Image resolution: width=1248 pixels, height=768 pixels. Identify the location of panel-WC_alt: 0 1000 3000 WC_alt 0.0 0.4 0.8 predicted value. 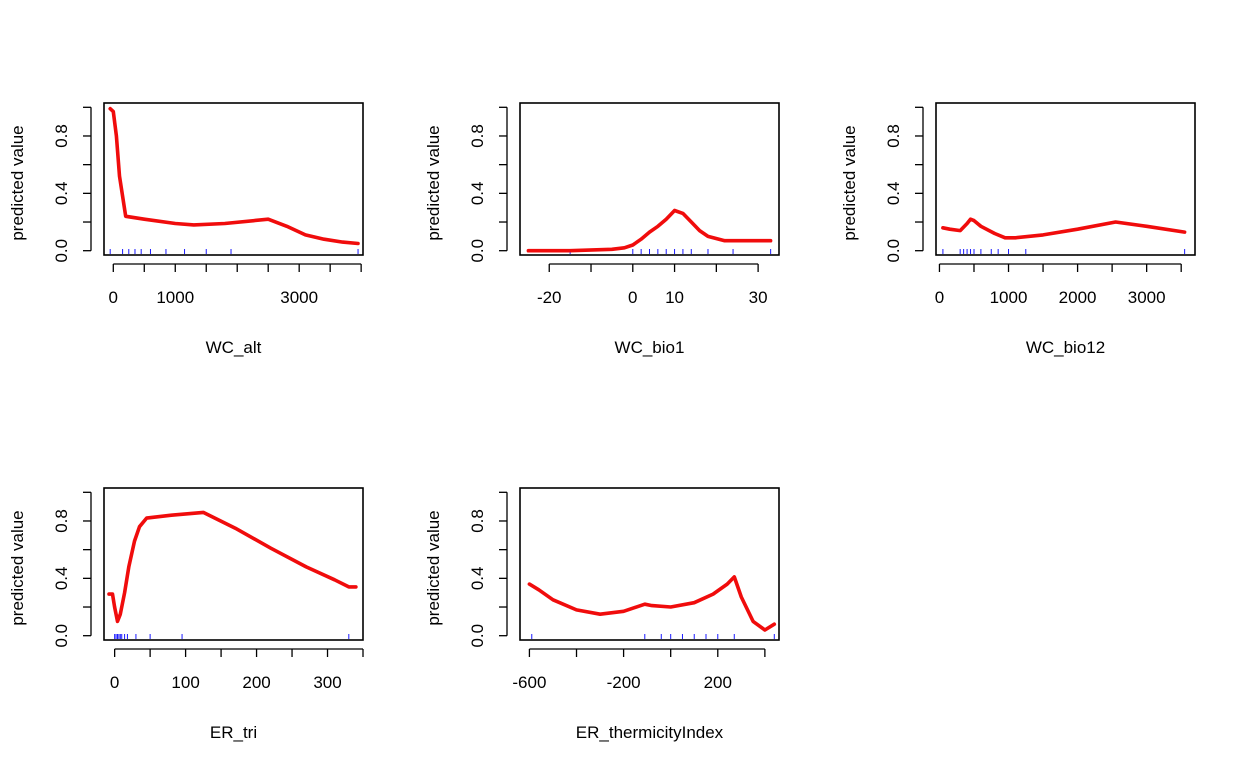
(186, 229).